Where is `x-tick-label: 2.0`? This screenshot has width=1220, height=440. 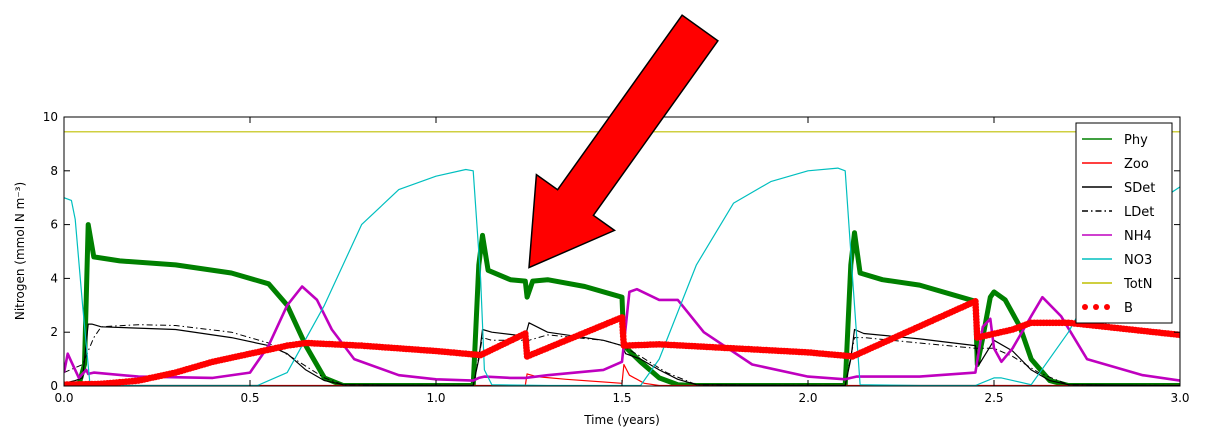 x-tick-label: 2.0 is located at coordinates (807, 398).